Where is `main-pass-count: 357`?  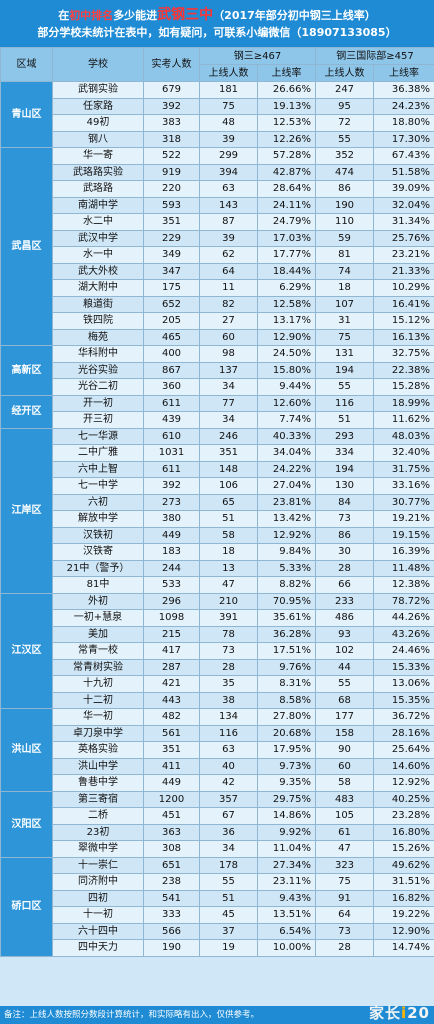
main-pass-count: 357 is located at coordinates (228, 799).